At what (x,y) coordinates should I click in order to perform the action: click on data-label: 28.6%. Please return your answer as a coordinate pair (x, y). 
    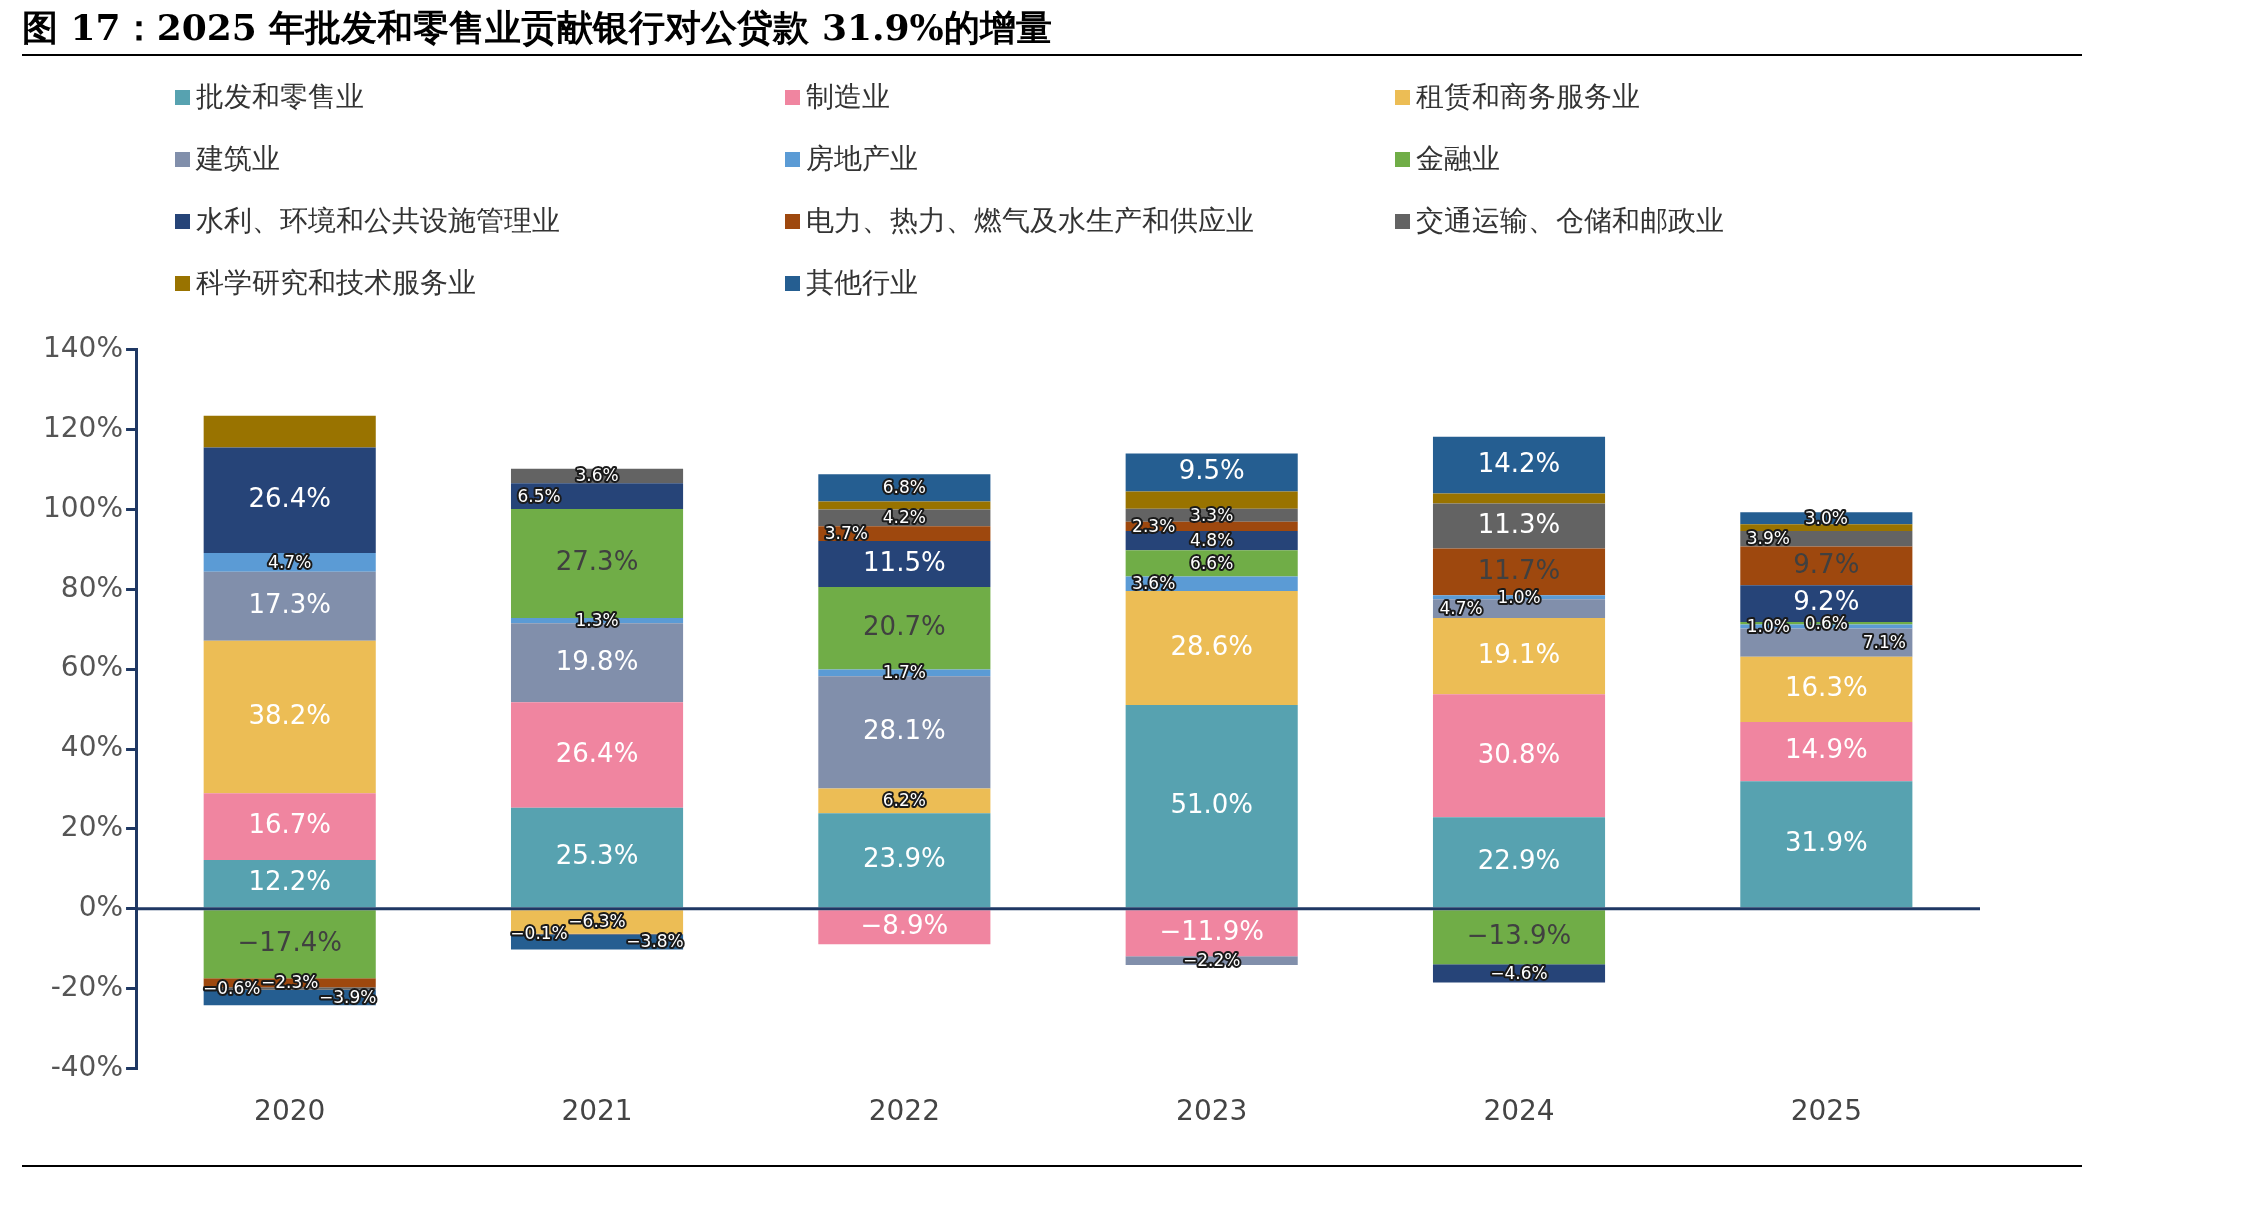
    Looking at the image, I should click on (1211, 645).